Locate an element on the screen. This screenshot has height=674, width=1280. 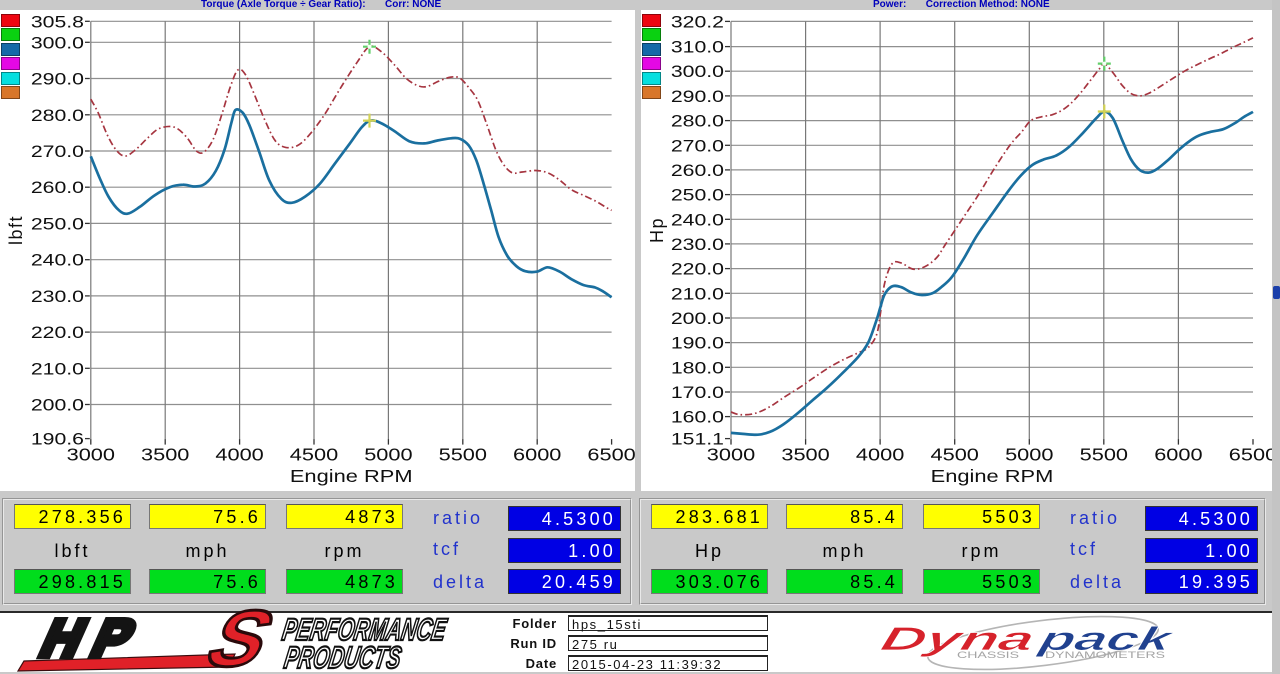
svg-text: PRODUCTS is located at coordinates (343, 657).